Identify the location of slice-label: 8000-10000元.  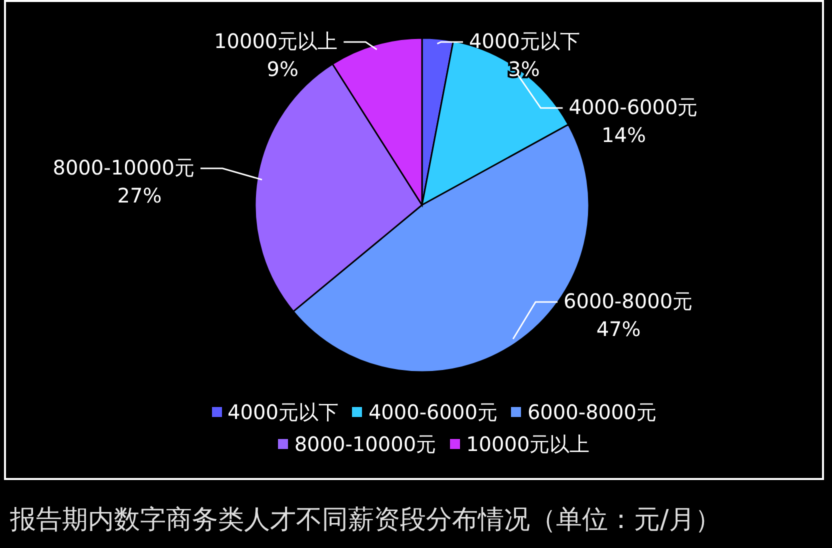
(123, 167).